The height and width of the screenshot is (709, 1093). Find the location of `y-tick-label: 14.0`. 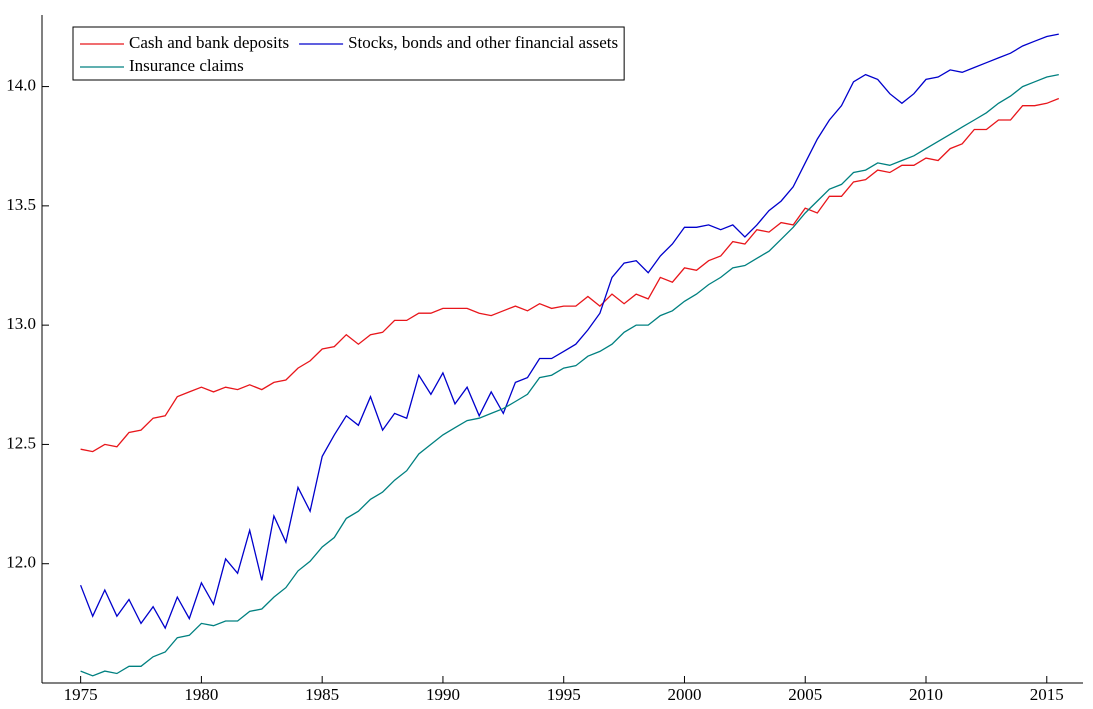

y-tick-label: 14.0 is located at coordinates (21, 84).